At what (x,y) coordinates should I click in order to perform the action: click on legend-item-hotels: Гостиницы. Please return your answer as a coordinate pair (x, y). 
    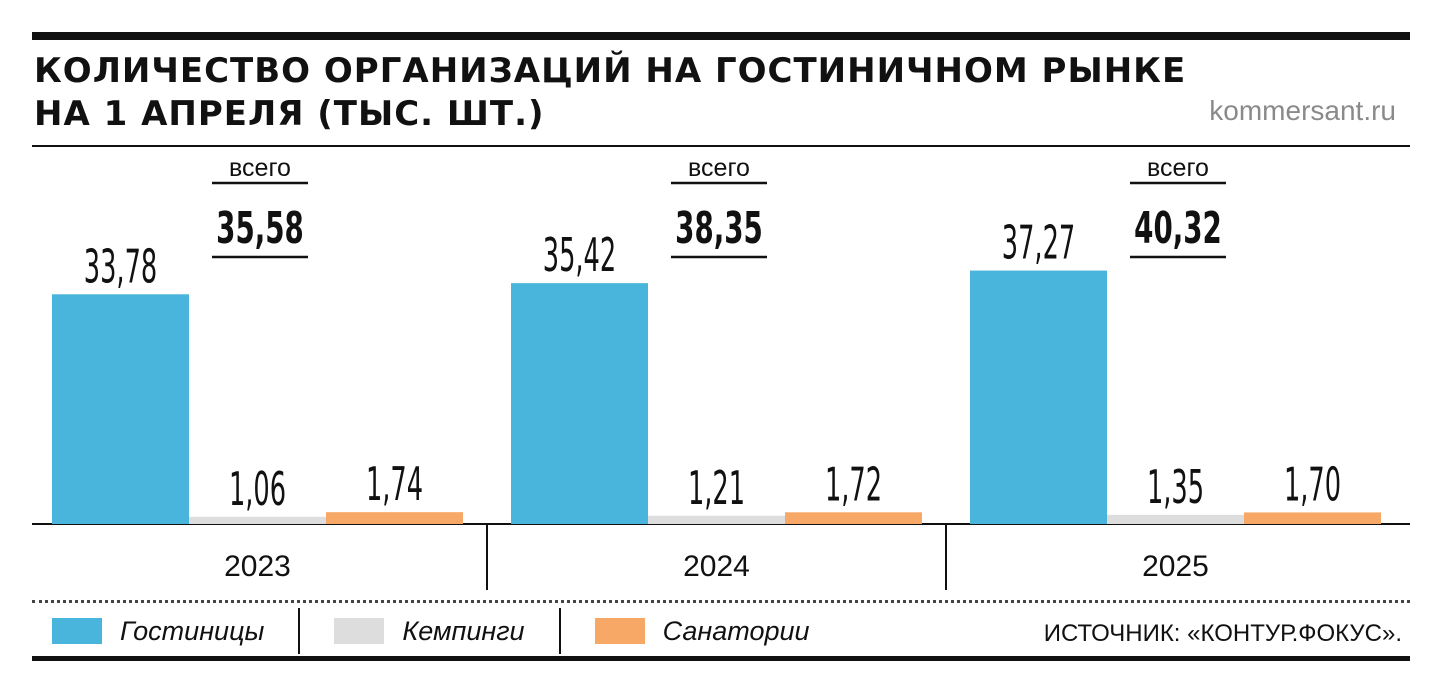
    Looking at the image, I should click on (176, 631).